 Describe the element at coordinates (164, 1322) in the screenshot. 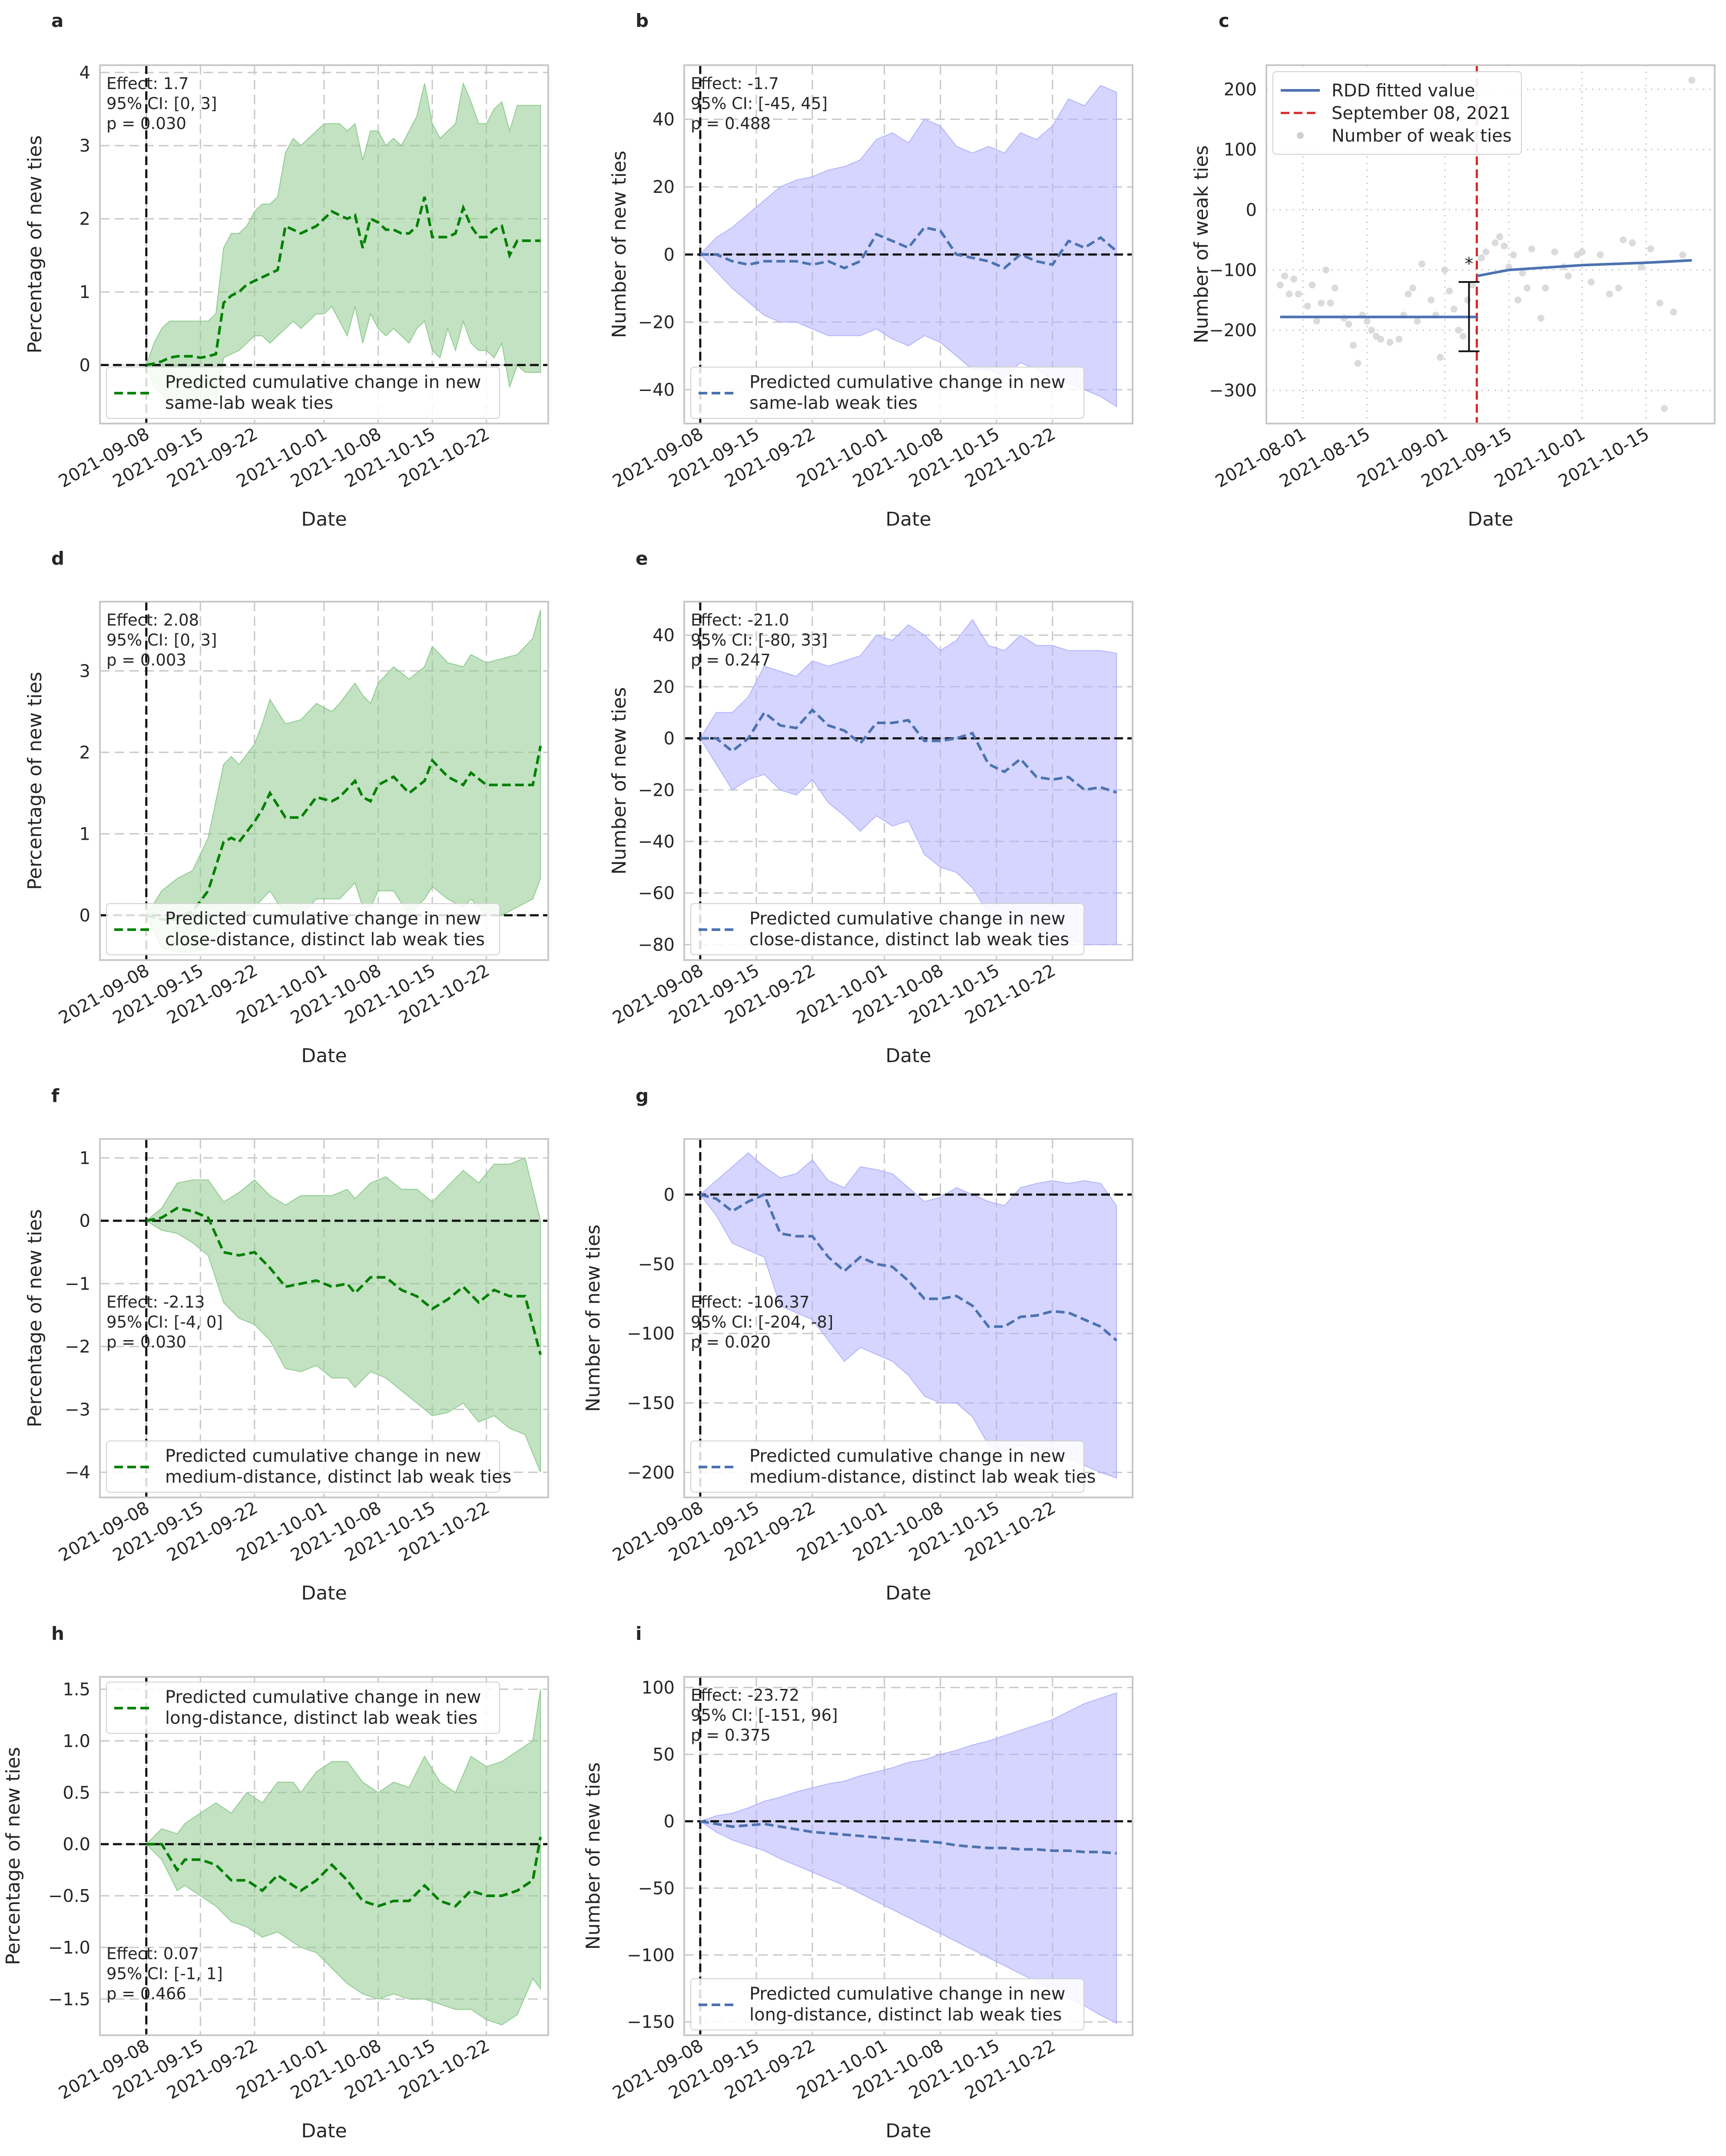

I see `stats-line: 95% CI: [-4, 0]` at that location.